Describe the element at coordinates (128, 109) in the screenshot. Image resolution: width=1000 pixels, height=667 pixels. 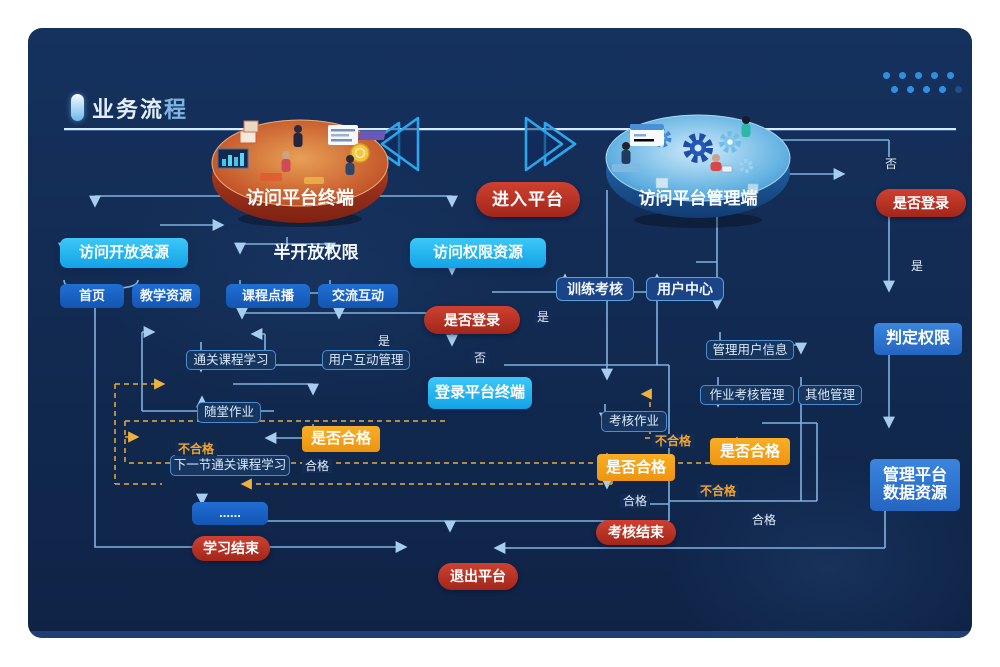
I see `title-main: 业务流` at that location.